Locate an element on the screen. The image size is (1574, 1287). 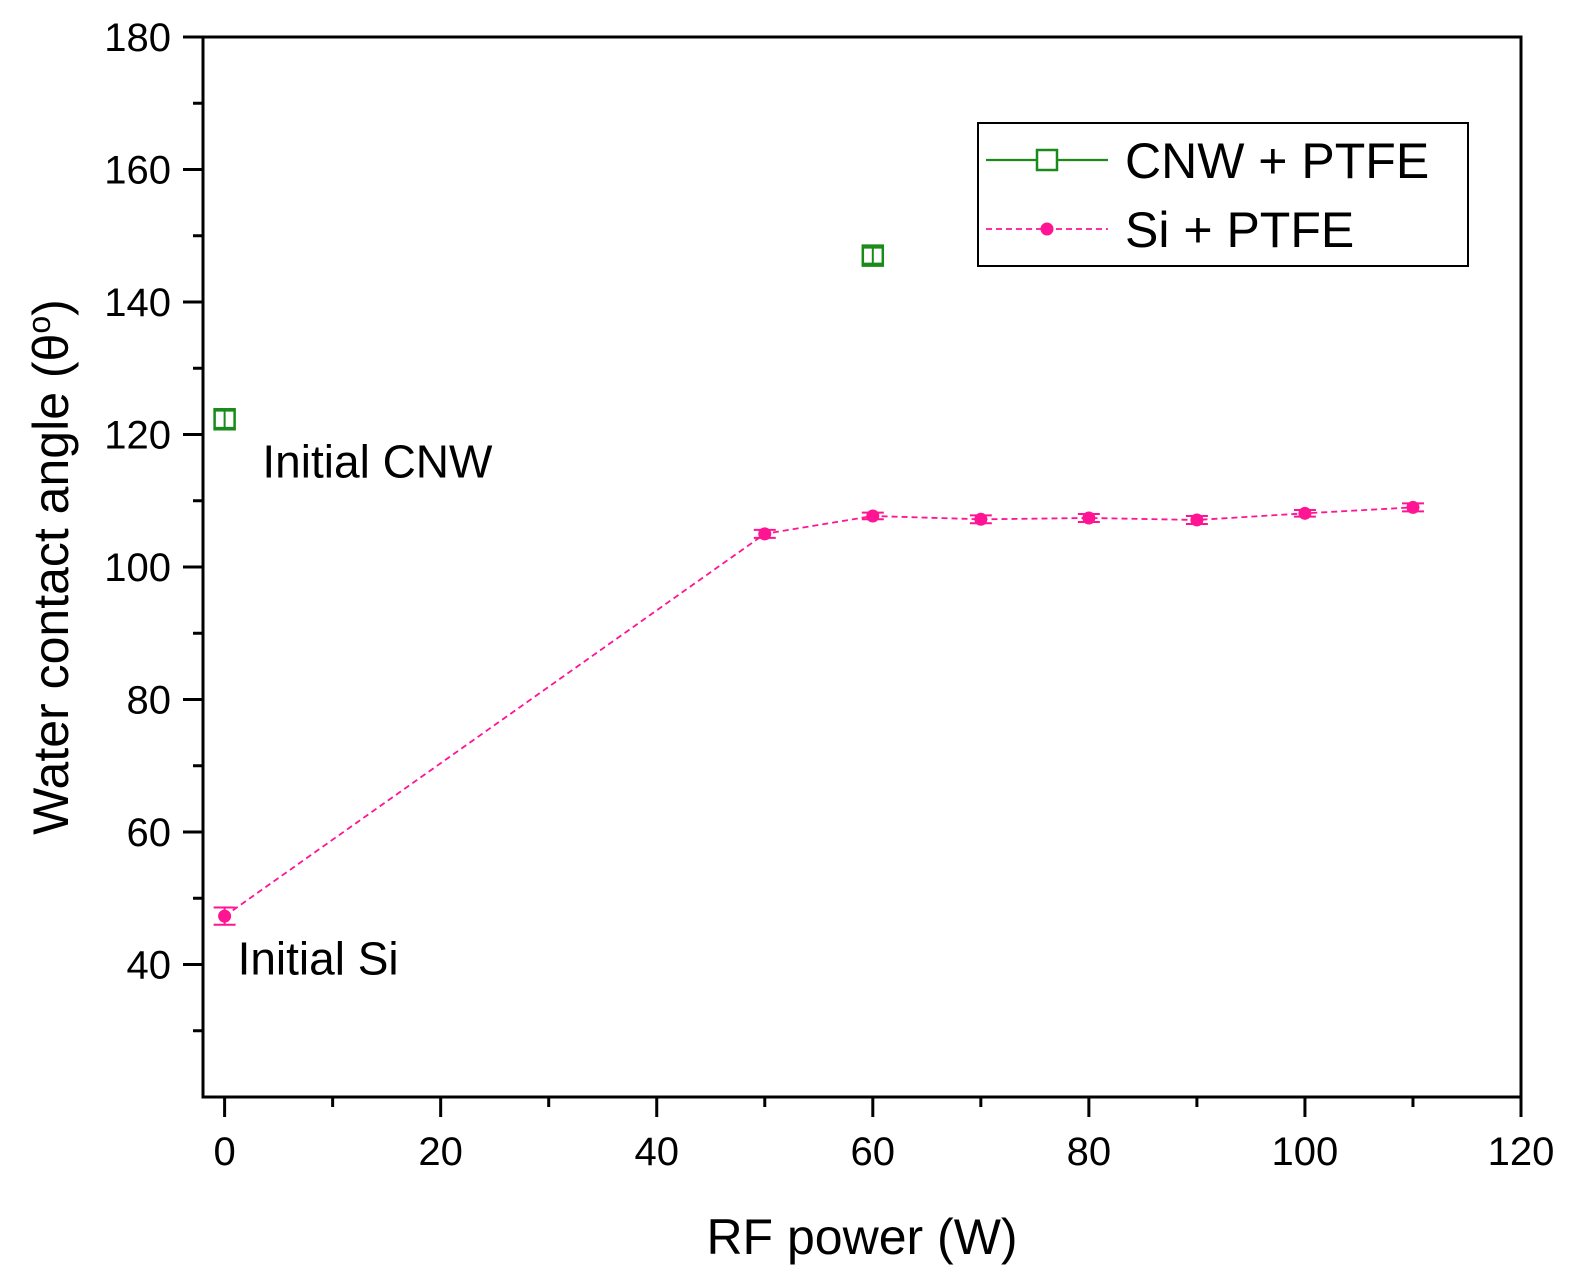
x-tick-label: 0 is located at coordinates (224, 1152).